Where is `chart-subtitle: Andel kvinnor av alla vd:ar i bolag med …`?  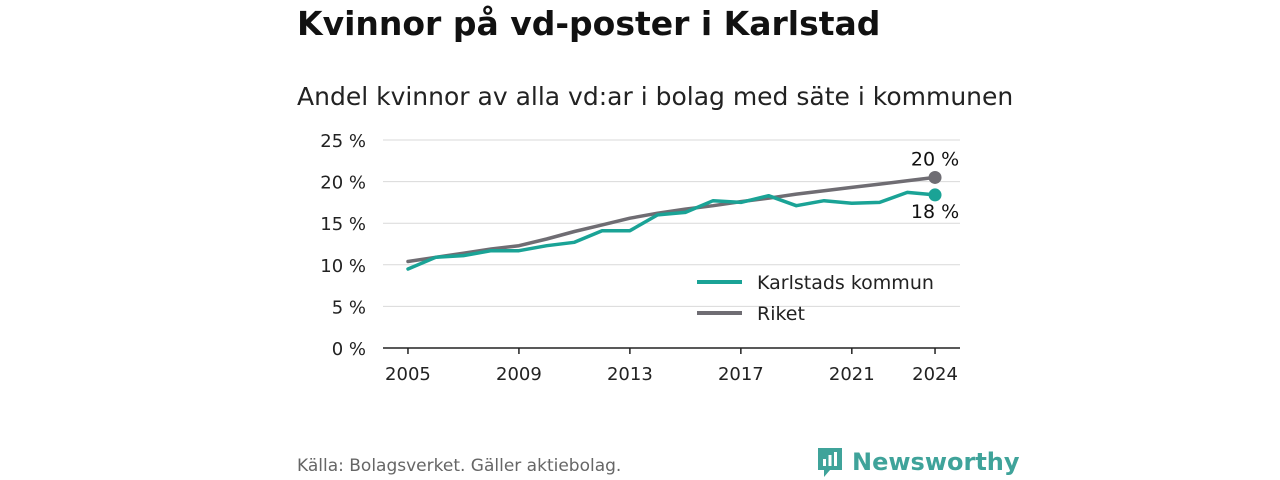 chart-subtitle: Andel kvinnor av alla vd:ar i bolag med … is located at coordinates (655, 96).